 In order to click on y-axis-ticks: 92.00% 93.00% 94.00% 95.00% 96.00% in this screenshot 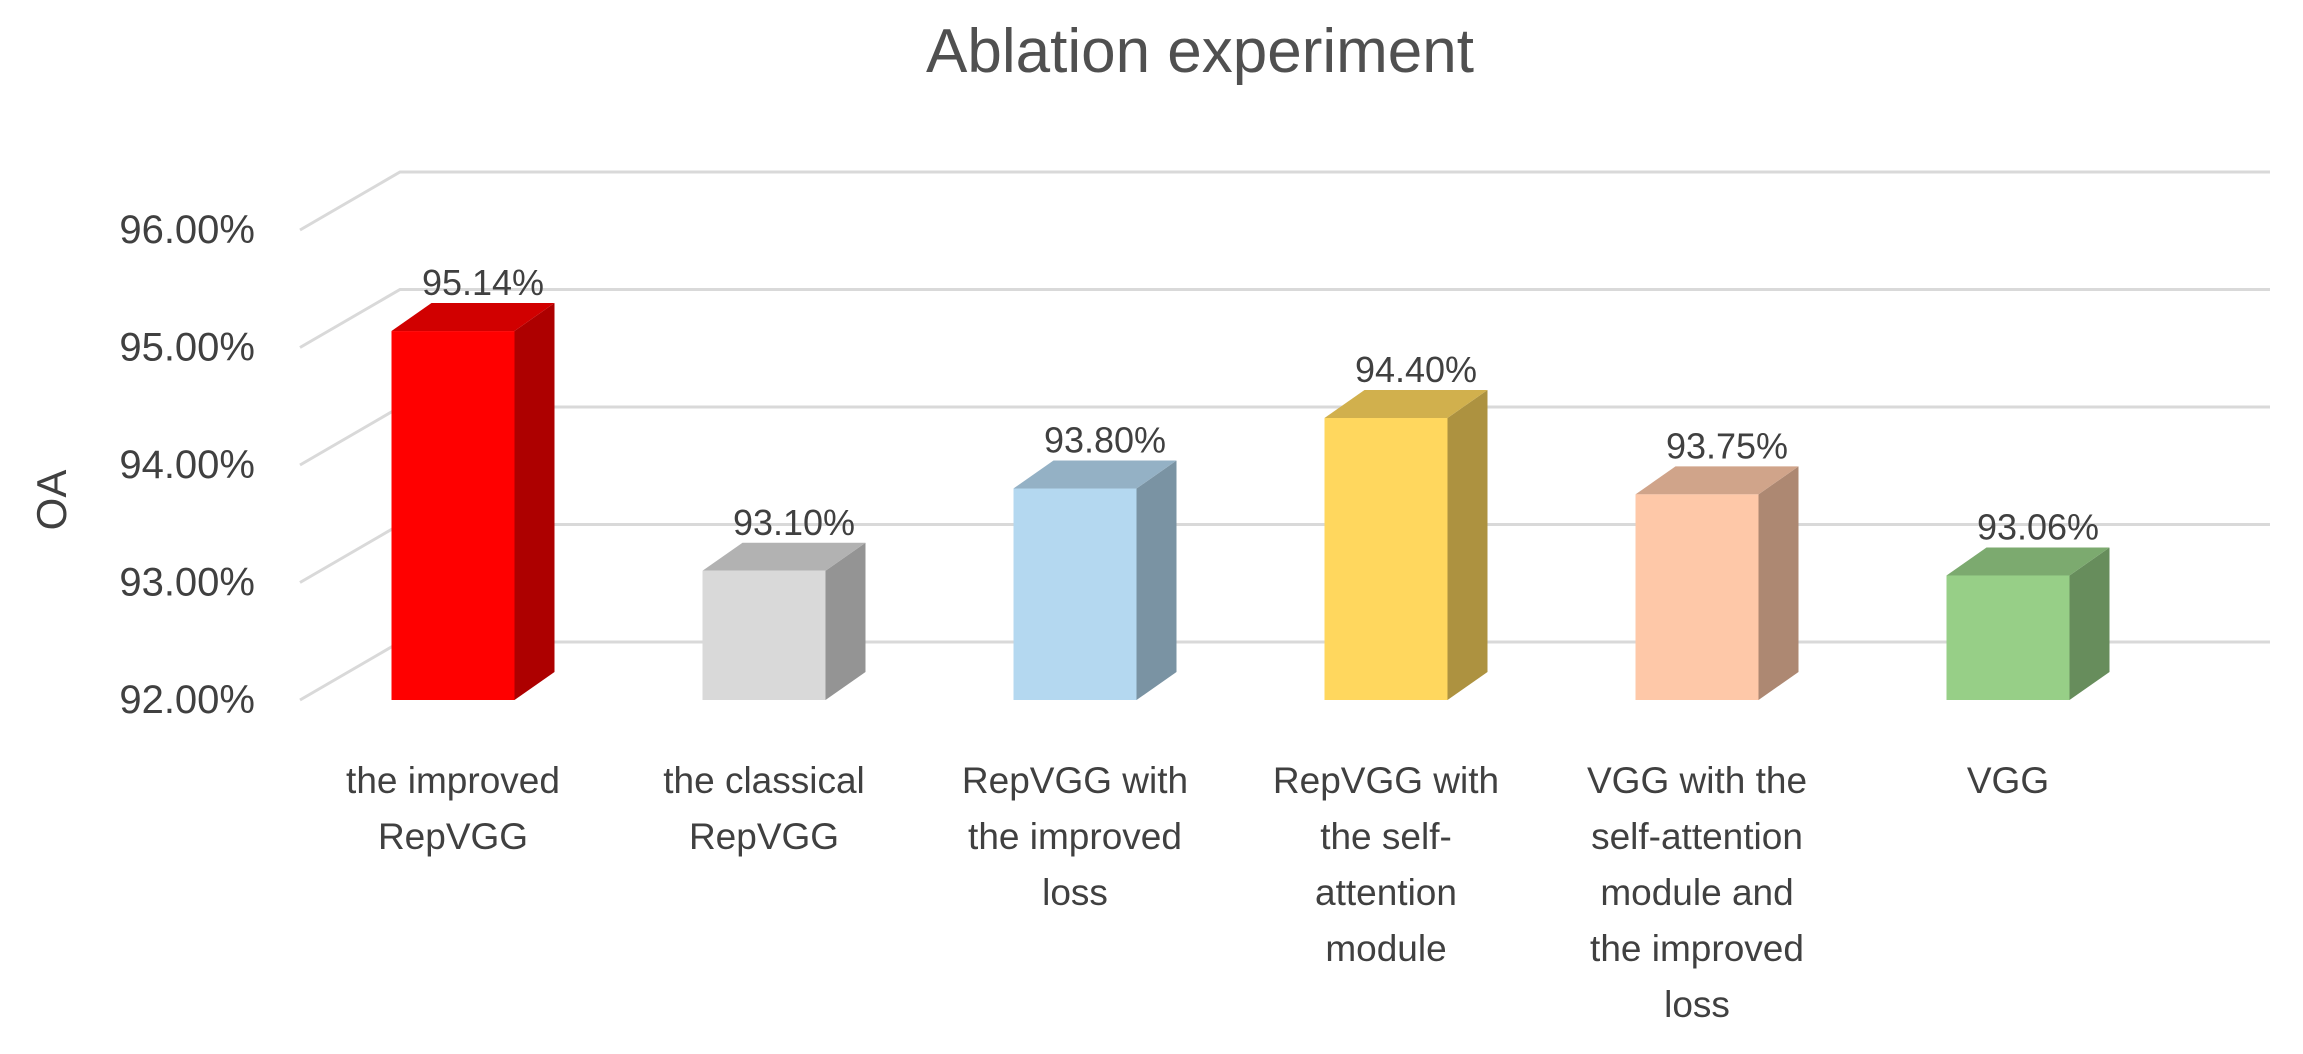, I will do `click(187, 465)`.